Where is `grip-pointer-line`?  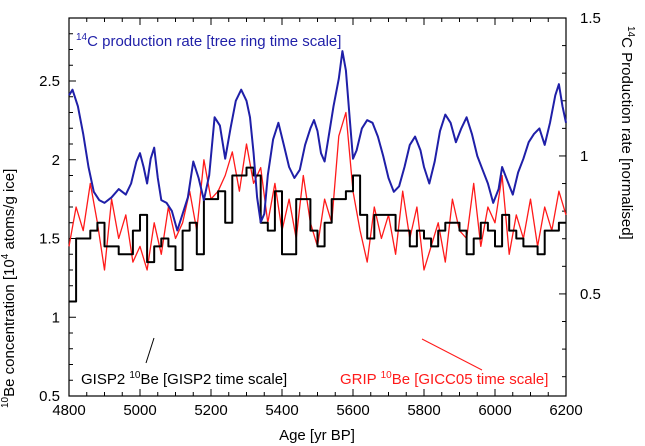 grip-pointer-line is located at coordinates (452, 354).